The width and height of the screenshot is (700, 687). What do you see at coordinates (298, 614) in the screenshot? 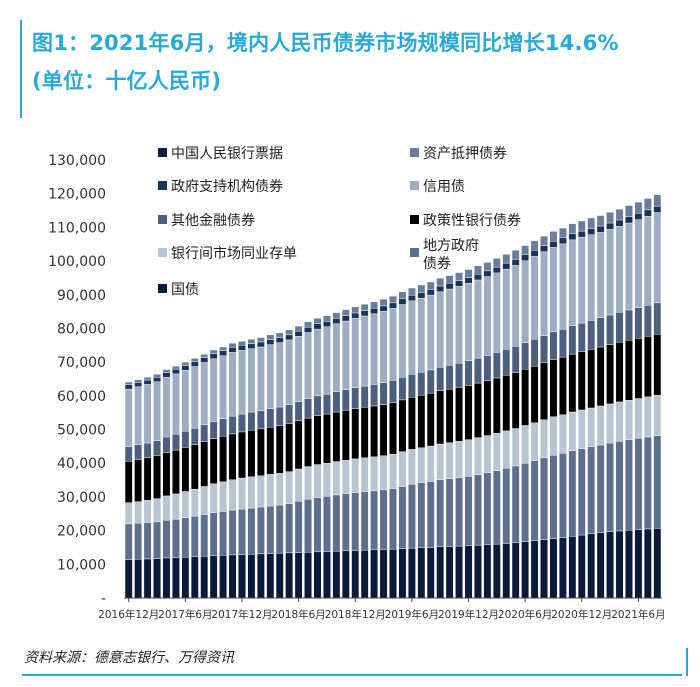
I see `x-tick-label: 2018年6月` at bounding box center [298, 614].